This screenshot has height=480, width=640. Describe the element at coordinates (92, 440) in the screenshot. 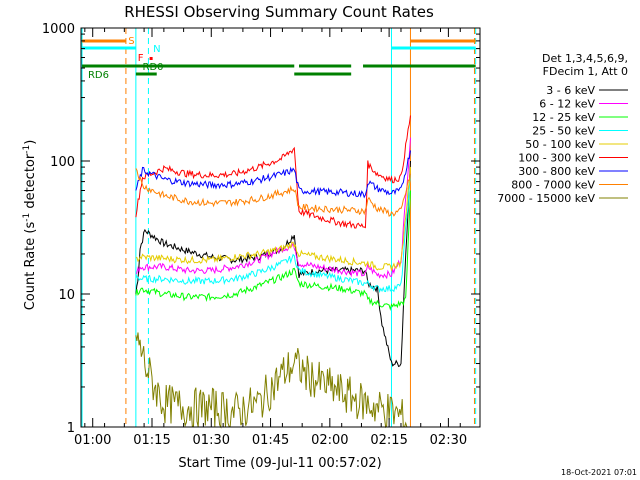

I see `x-tick-label: 01:00` at that location.